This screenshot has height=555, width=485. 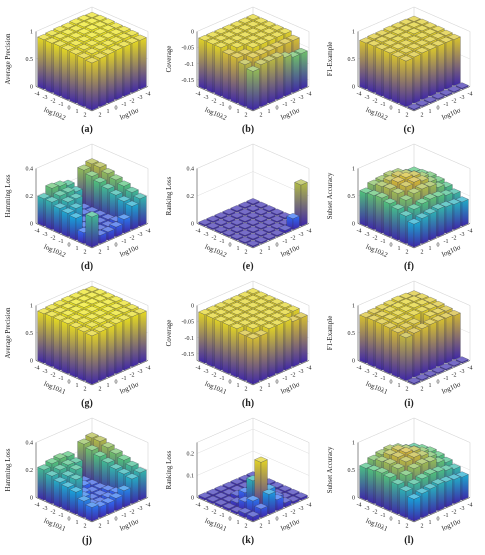 What do you see at coordinates (188, 323) in the screenshot?
I see `z-tick-label: -0.05` at bounding box center [188, 323].